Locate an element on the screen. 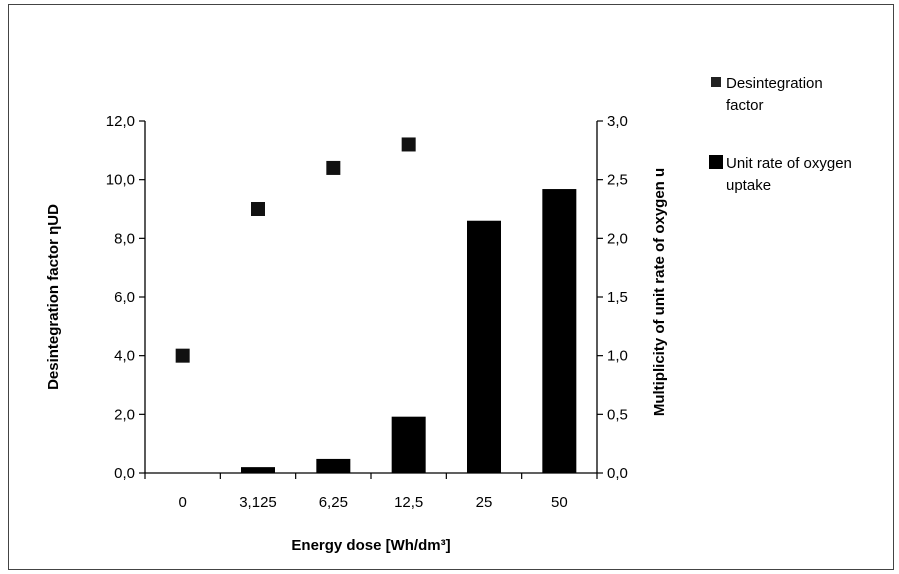  right-tick-label-3: 1,5 is located at coordinates (617, 297).